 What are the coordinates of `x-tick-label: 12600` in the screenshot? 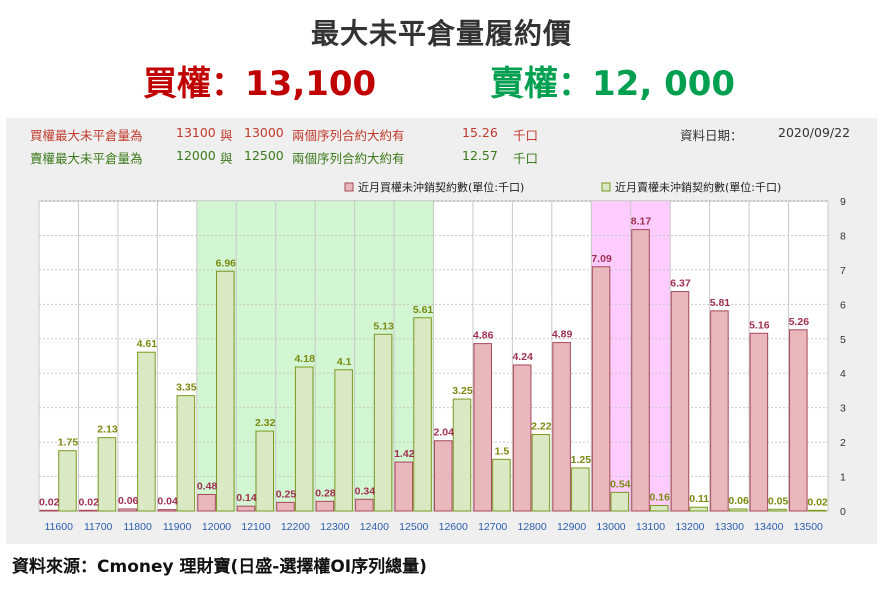 It's located at (453, 527).